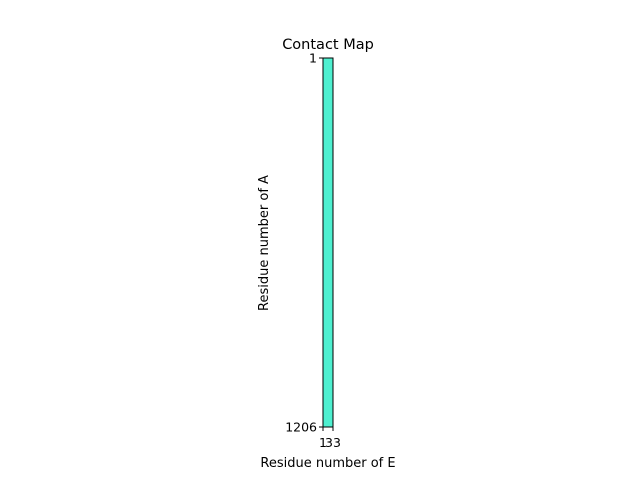 The height and width of the screenshot is (480, 640). I want to click on heatmap-cell, so click(328, 242).